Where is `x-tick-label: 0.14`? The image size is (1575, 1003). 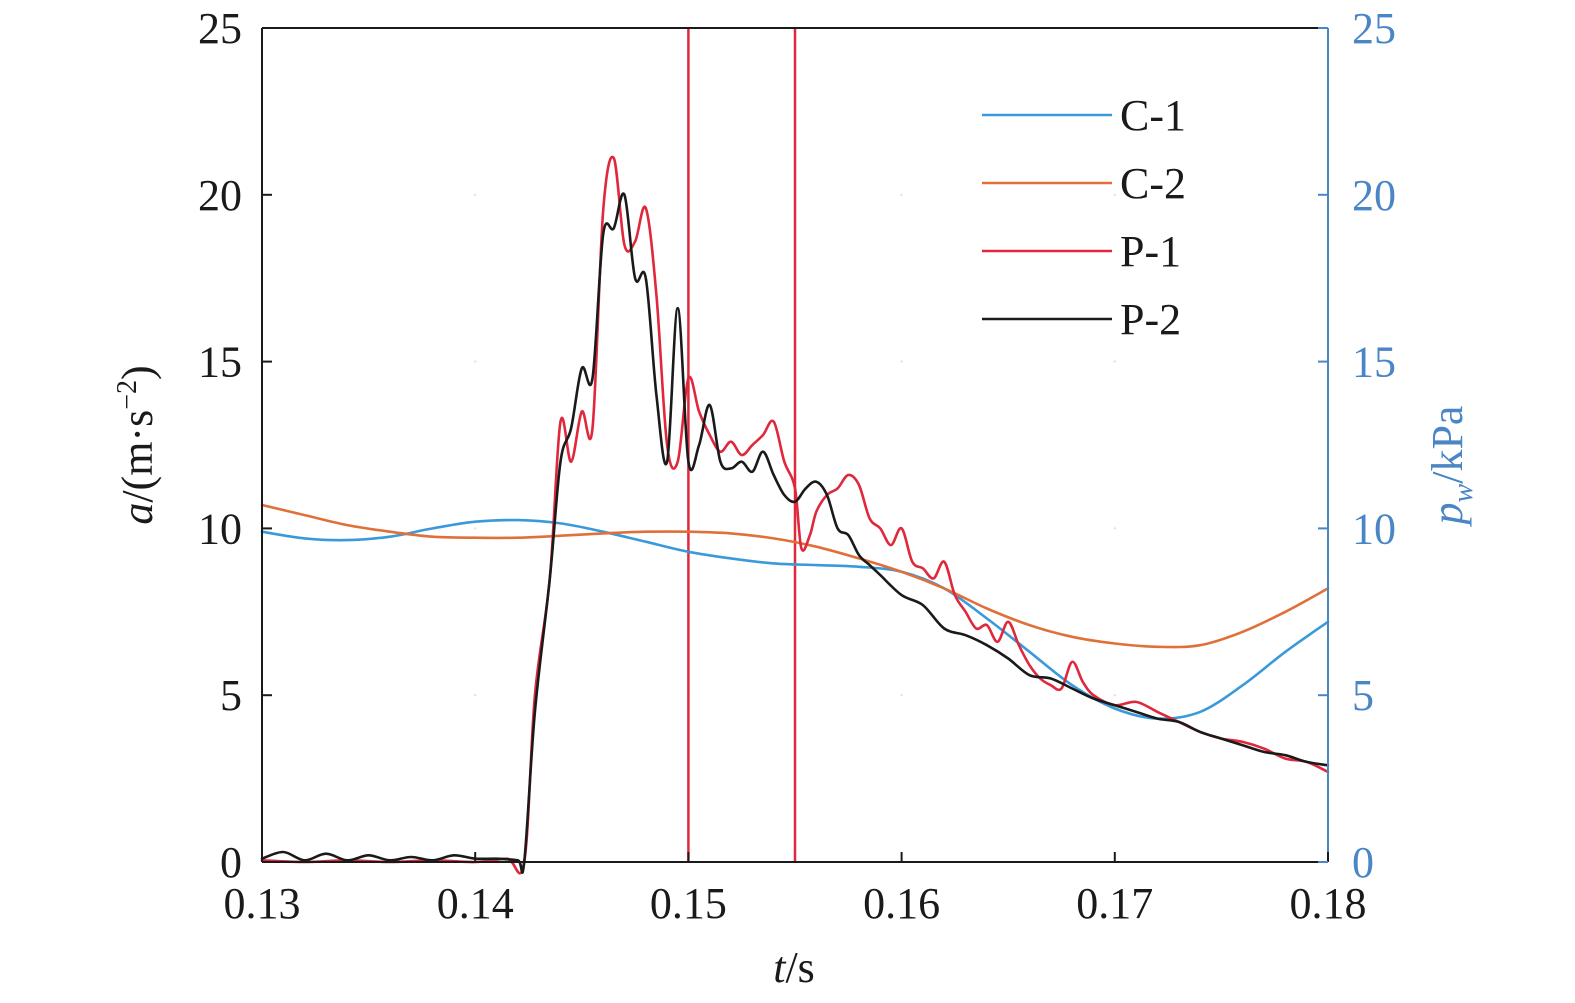 x-tick-label: 0.14 is located at coordinates (475, 903).